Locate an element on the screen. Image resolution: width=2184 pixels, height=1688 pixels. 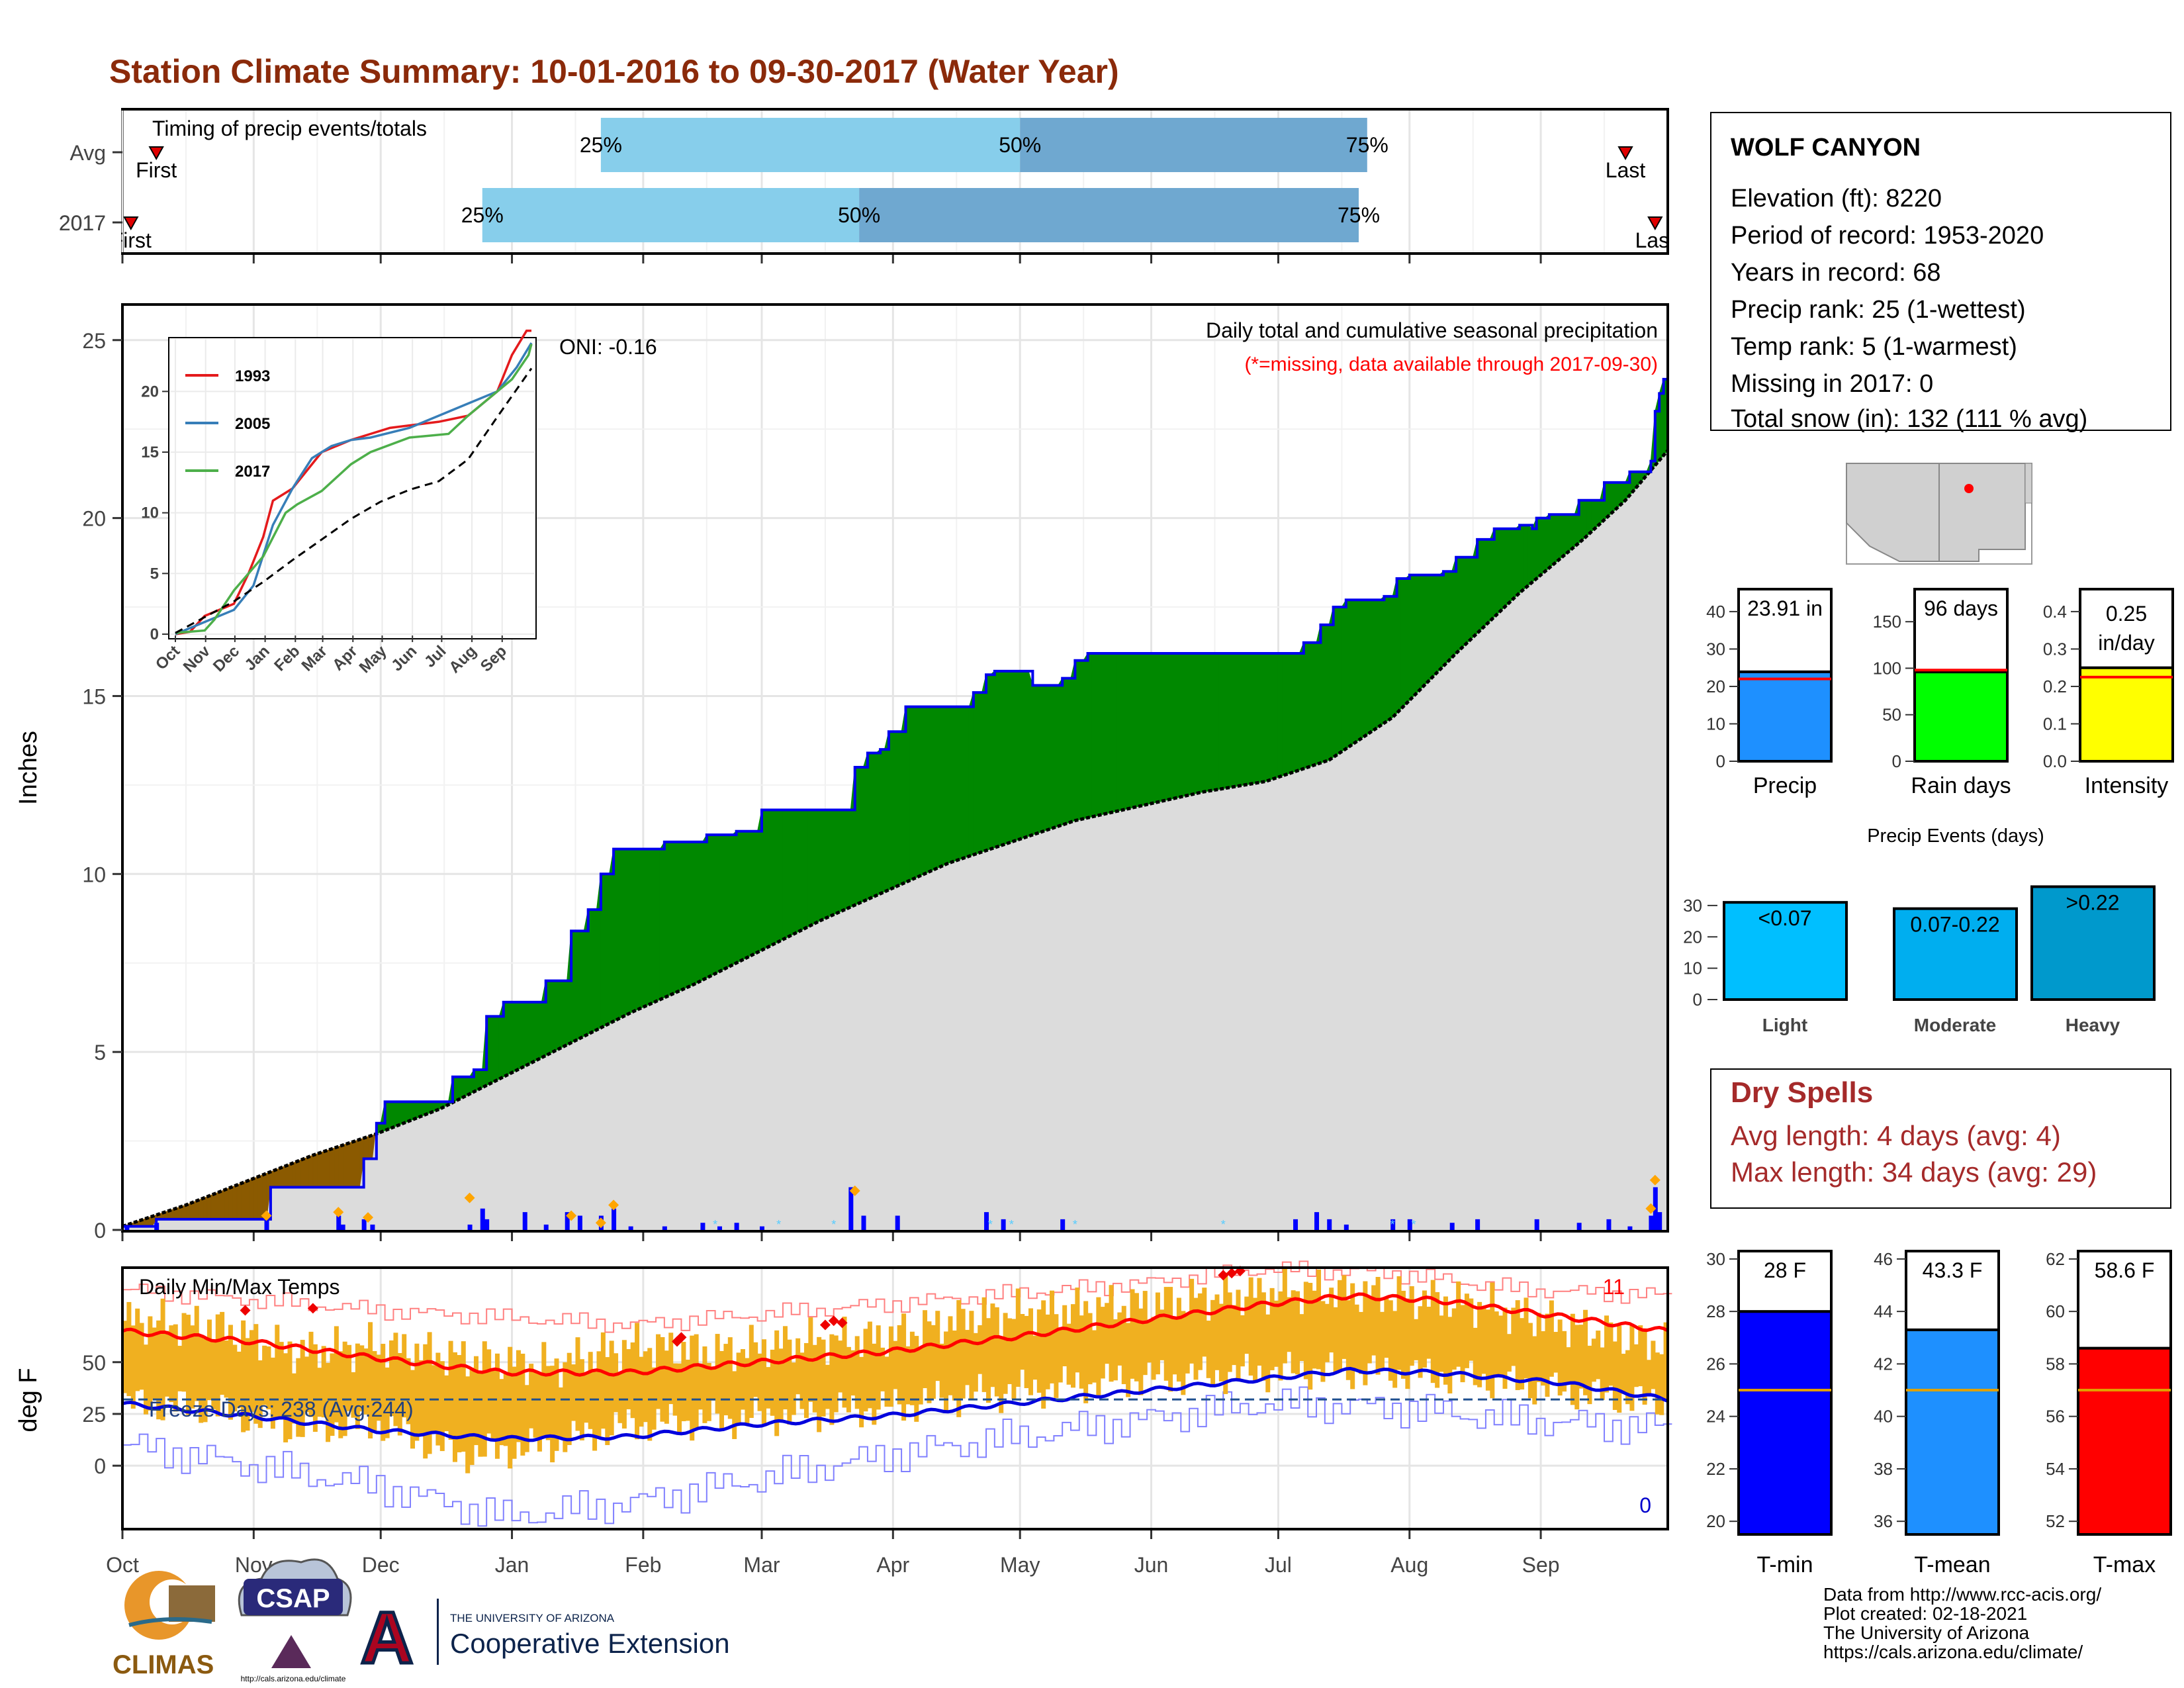
month-label: Sep is located at coordinates (1541, 1565).